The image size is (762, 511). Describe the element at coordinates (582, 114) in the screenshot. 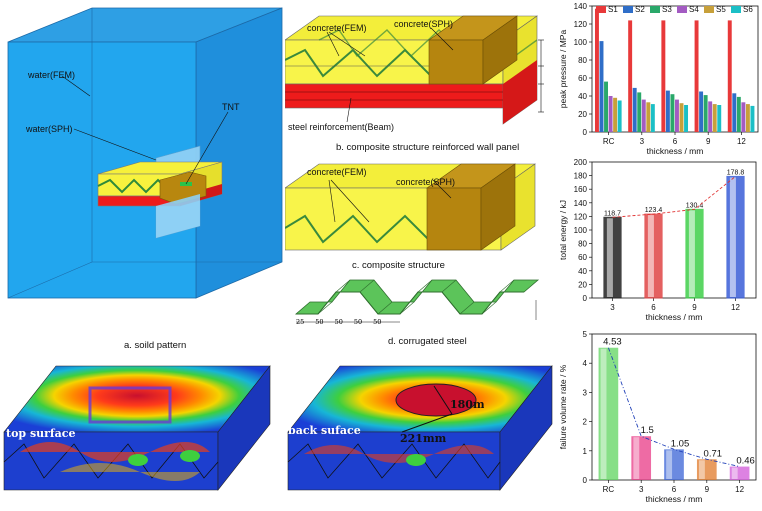

I see `y-tick-label: 20` at that location.